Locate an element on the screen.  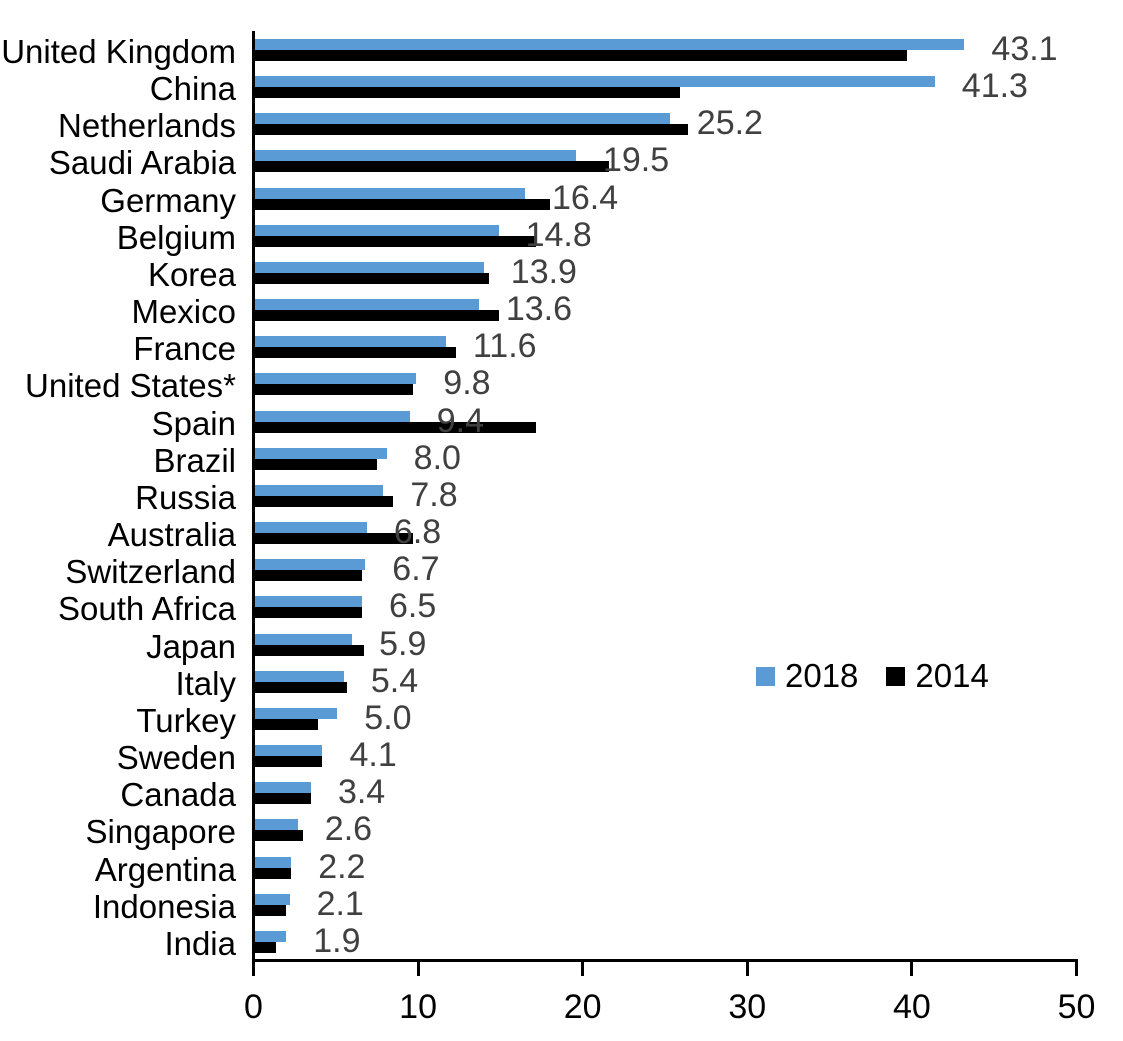
data-label: 41.3 is located at coordinates (994, 86).